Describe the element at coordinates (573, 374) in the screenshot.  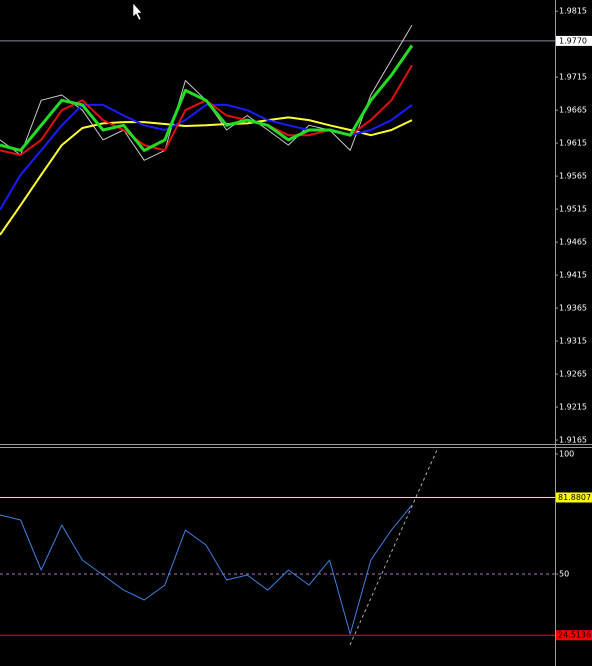
I see `y-tick-label: 1.9265` at that location.